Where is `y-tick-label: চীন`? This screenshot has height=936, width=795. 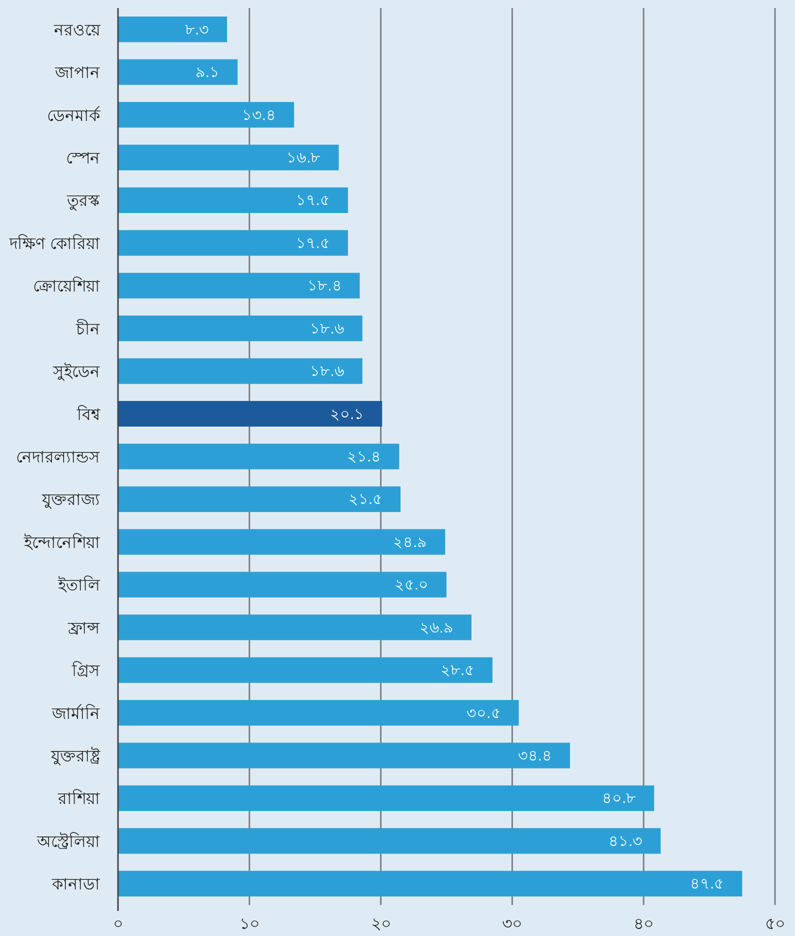 y-tick-label: চীন is located at coordinates (87, 328).